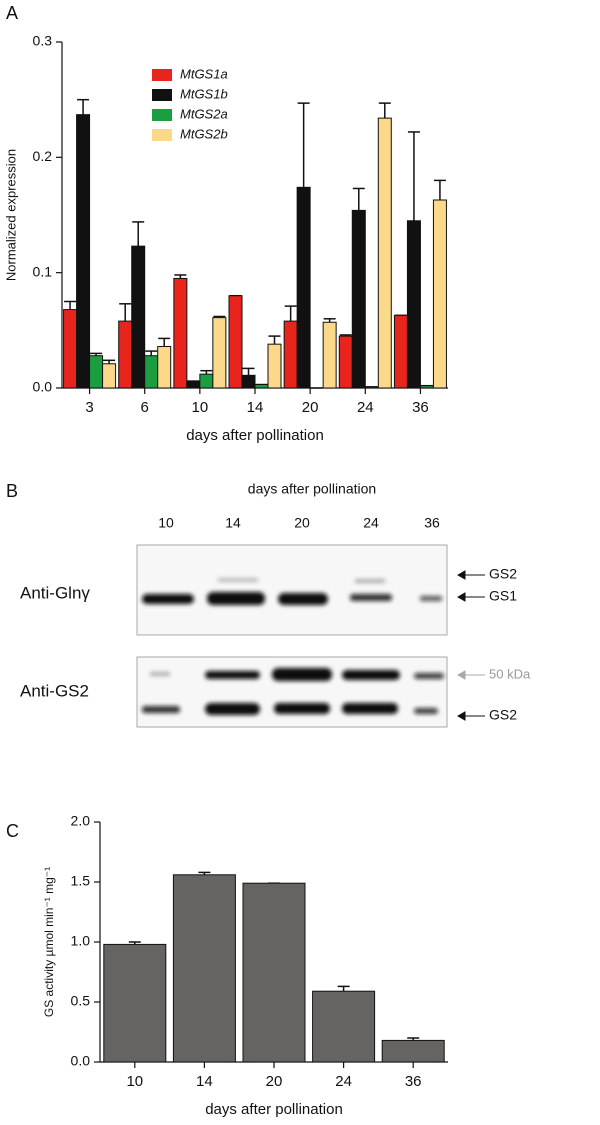  I want to click on y-tick-label: 0.3, so click(43, 41).